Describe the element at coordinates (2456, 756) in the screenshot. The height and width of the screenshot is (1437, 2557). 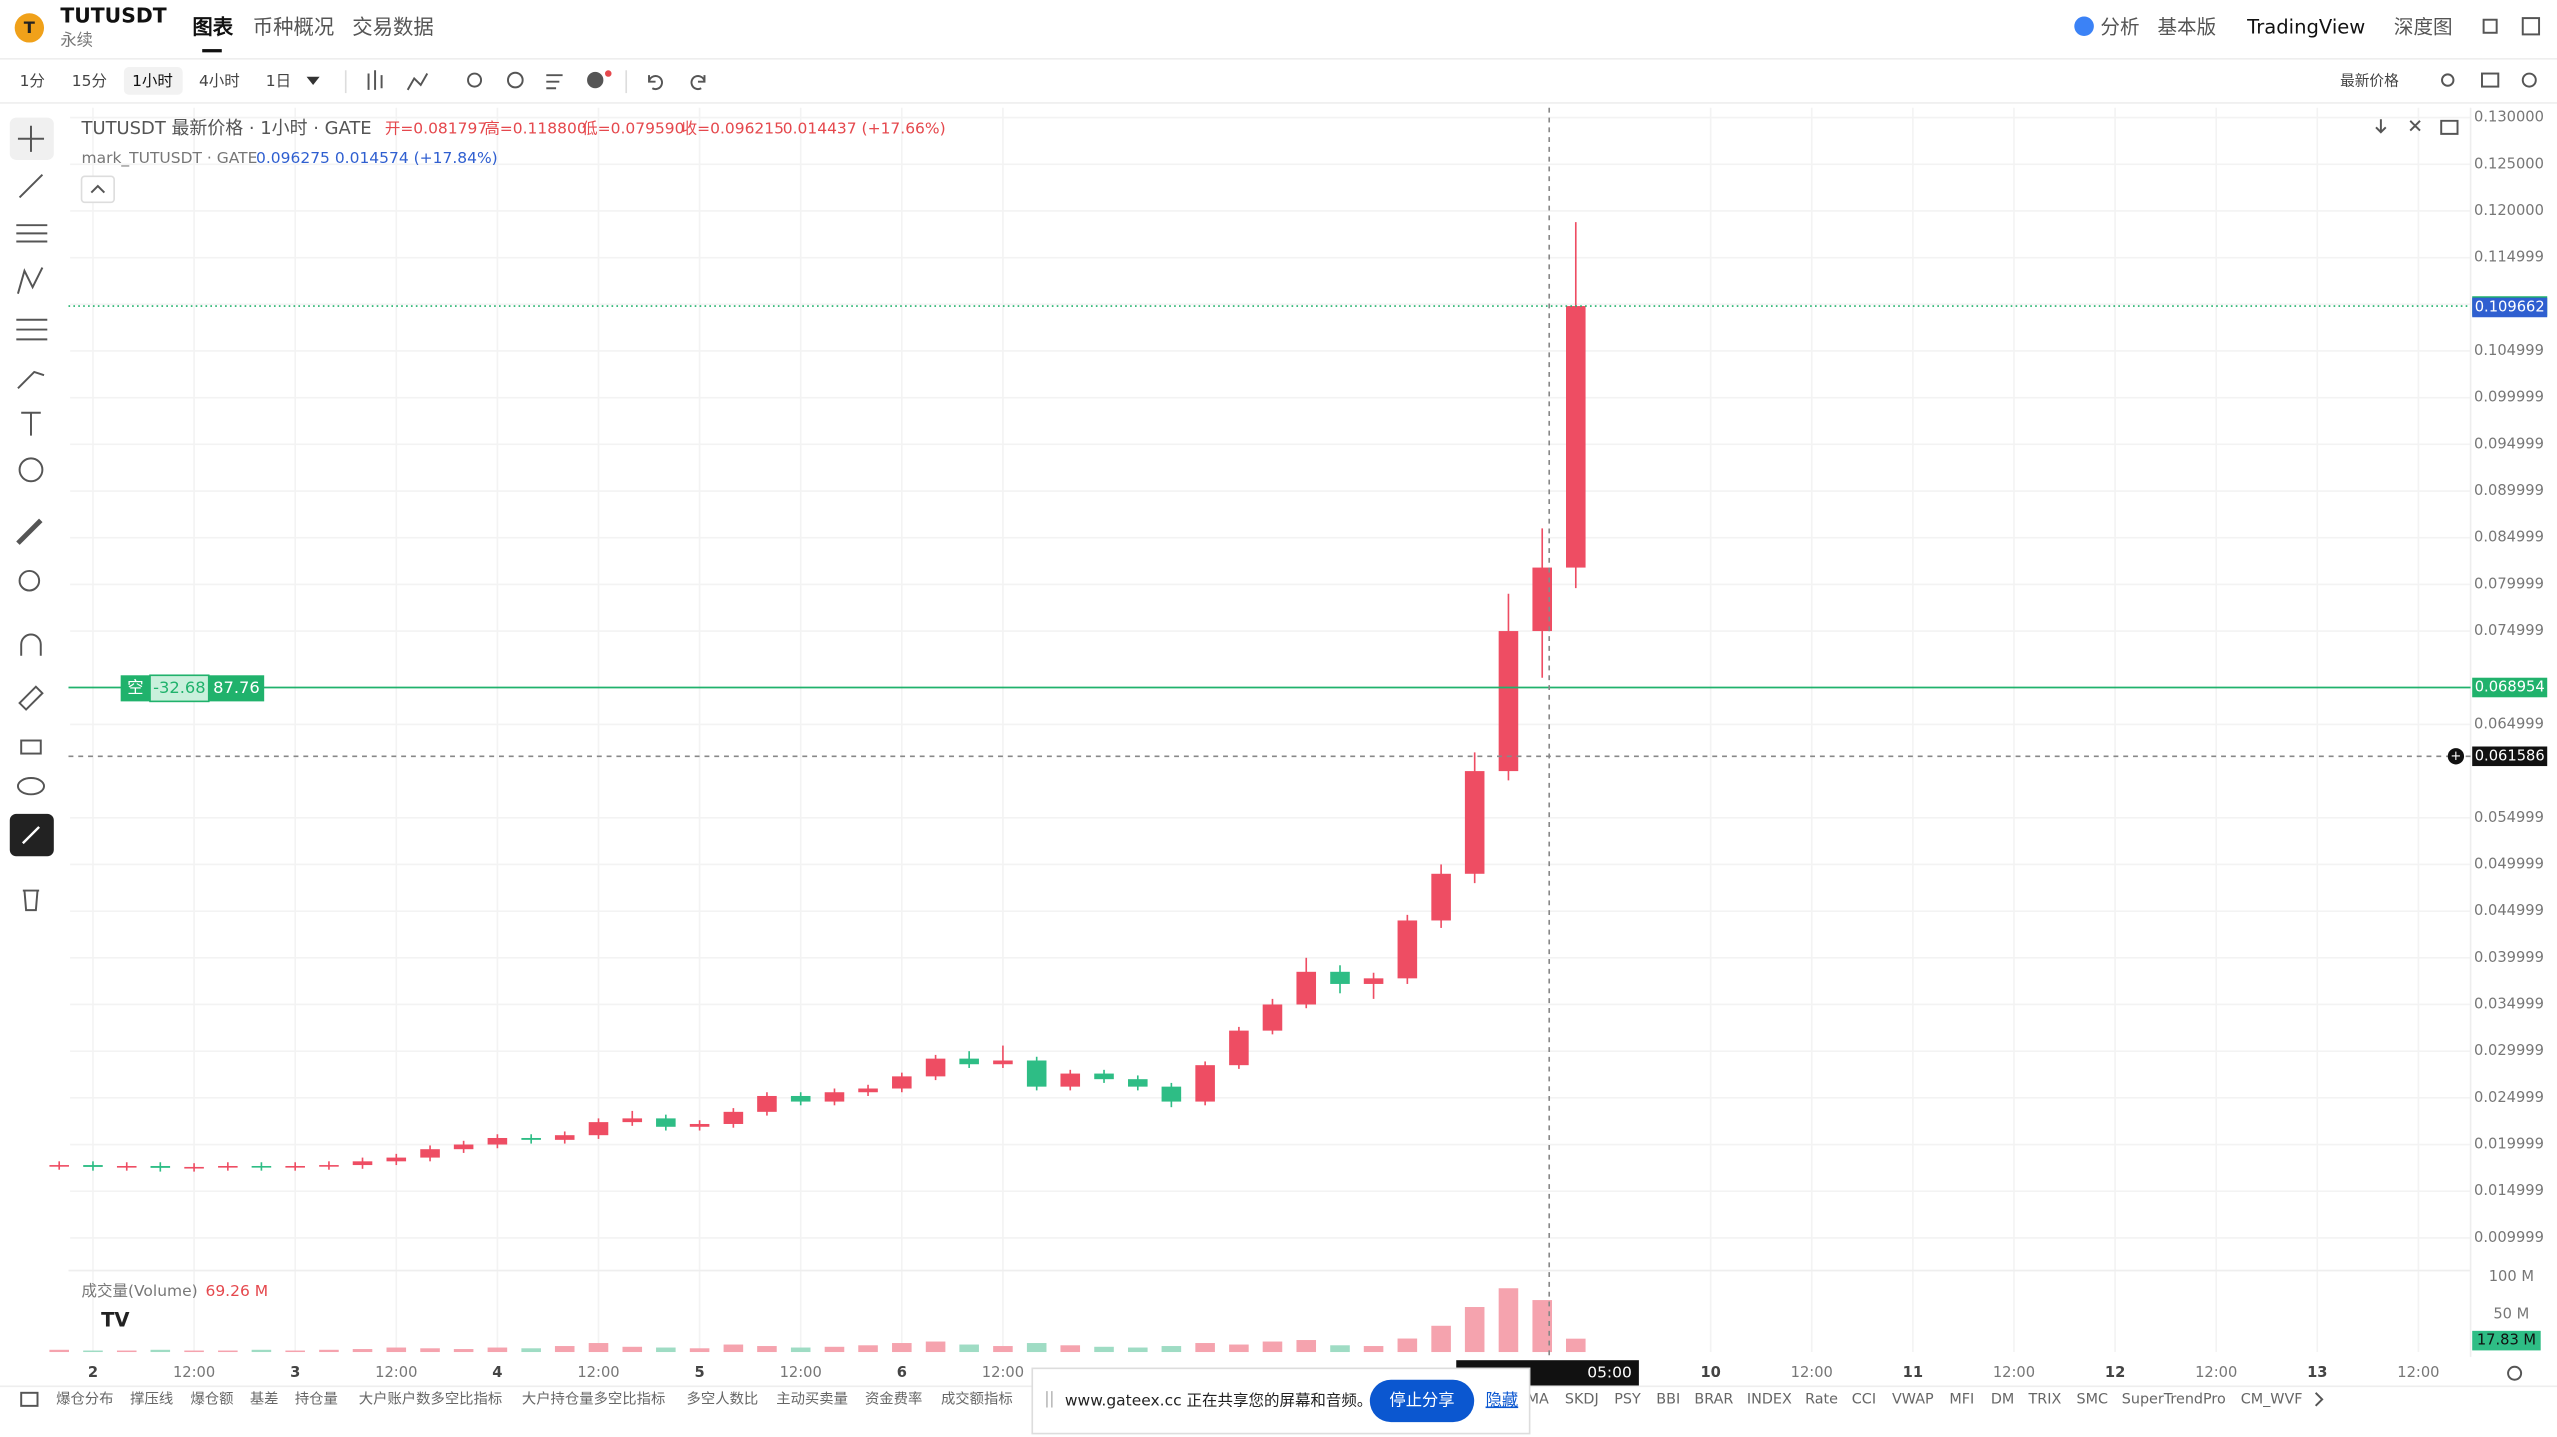
I see `crosshair-add` at that location.